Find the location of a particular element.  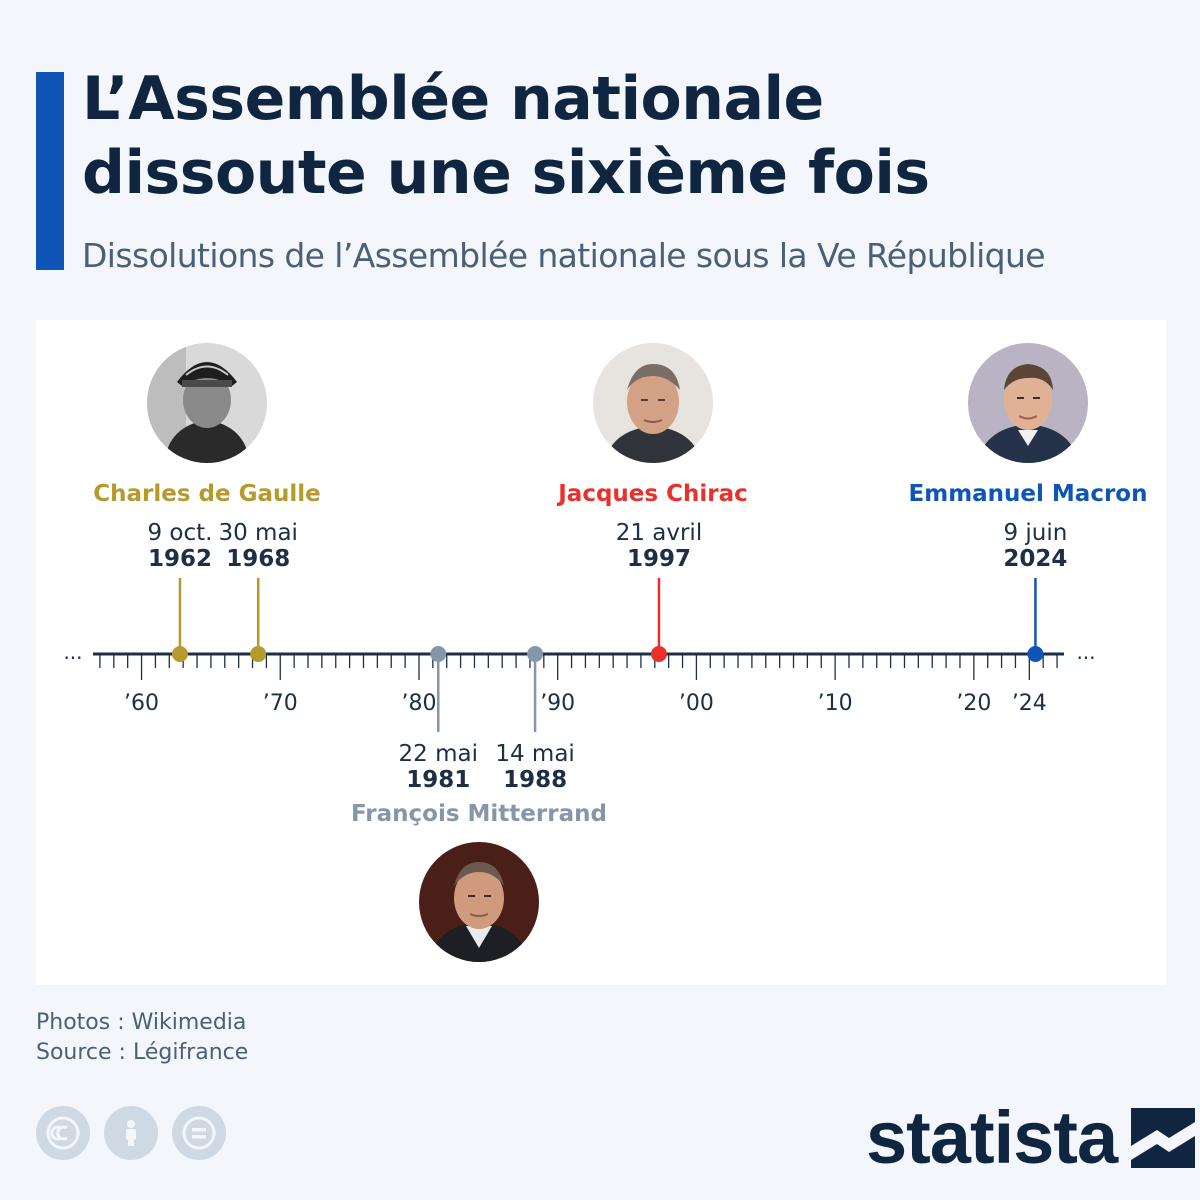

event-year-label: 1962 is located at coordinates (180, 559).